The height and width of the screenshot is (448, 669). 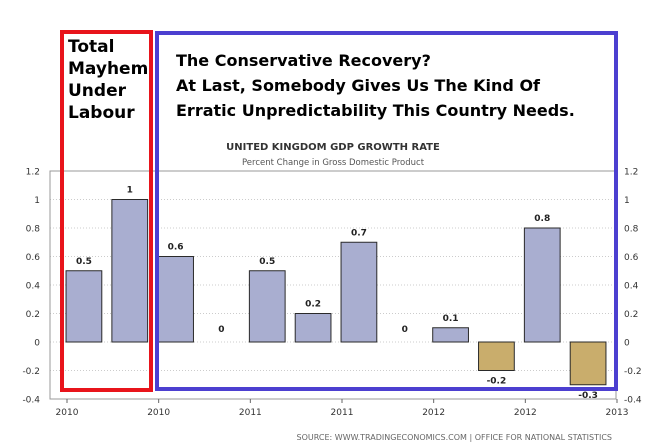 What do you see at coordinates (358, 85) in the screenshot?
I see `annotation-line: At Last, Somebody Gives Us The Kind Of` at bounding box center [358, 85].